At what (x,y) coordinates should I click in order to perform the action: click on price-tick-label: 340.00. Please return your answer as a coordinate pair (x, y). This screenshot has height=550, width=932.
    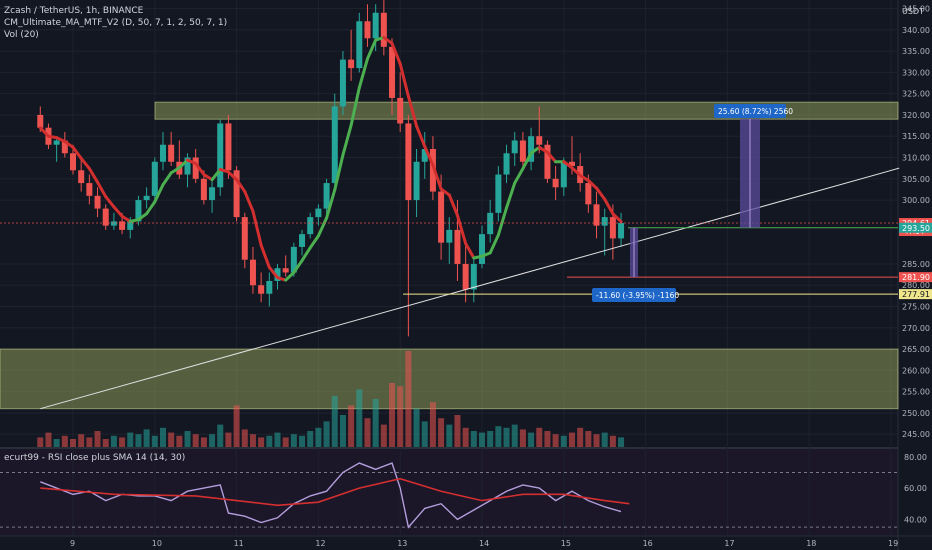
    Looking at the image, I should click on (916, 30).